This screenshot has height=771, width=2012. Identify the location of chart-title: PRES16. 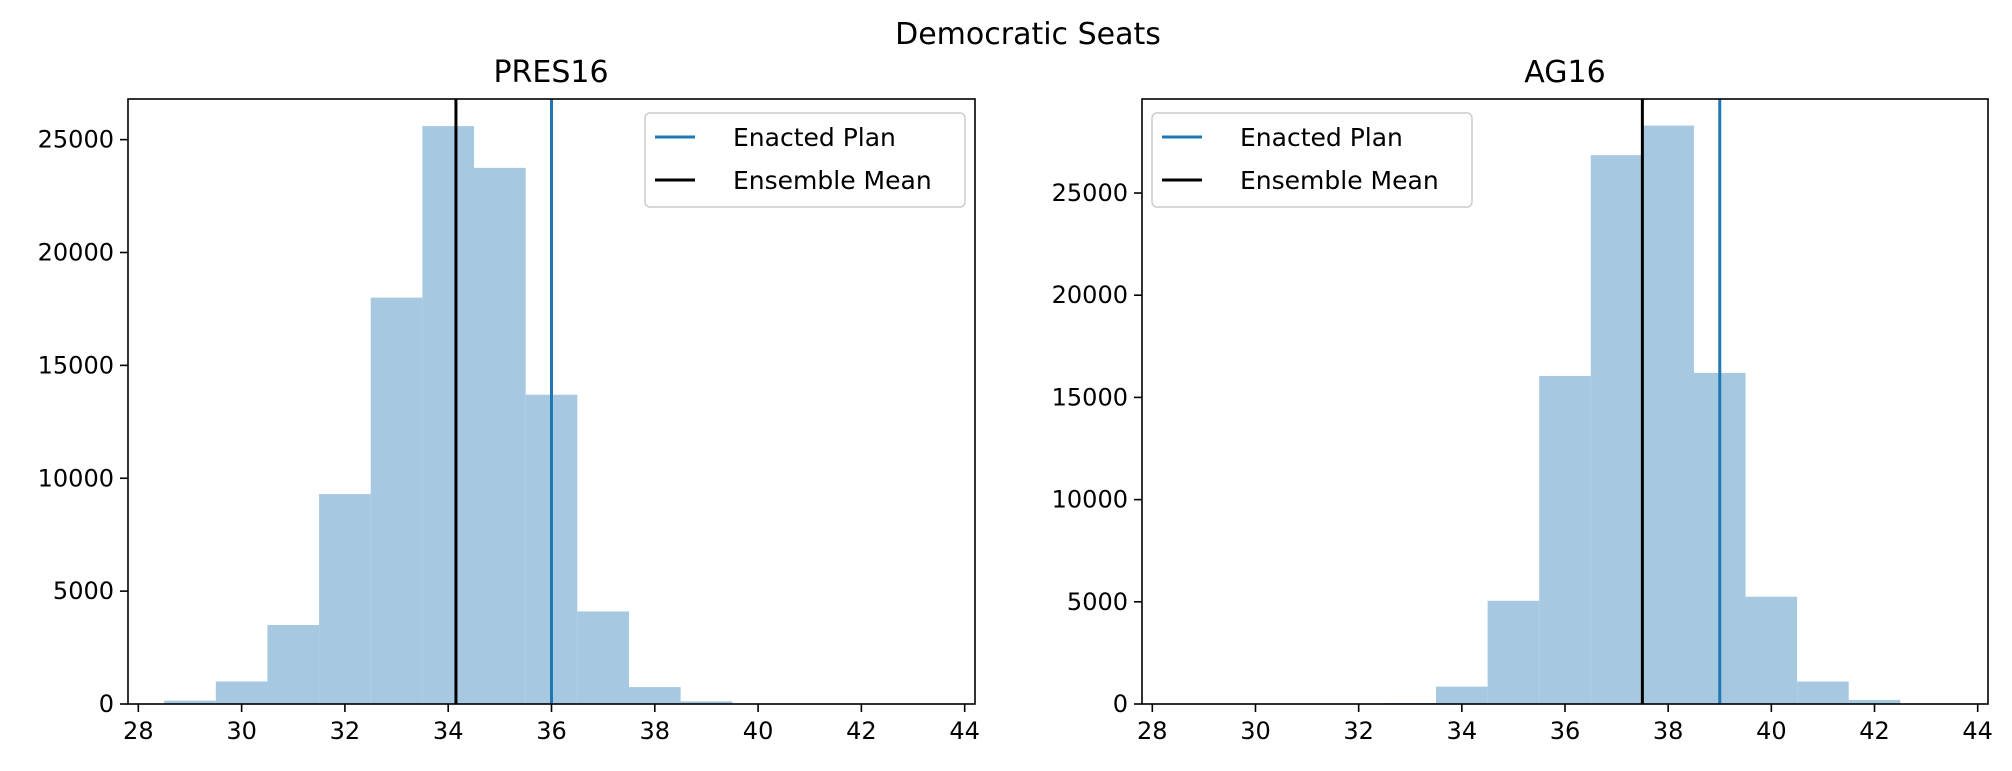
(550, 72).